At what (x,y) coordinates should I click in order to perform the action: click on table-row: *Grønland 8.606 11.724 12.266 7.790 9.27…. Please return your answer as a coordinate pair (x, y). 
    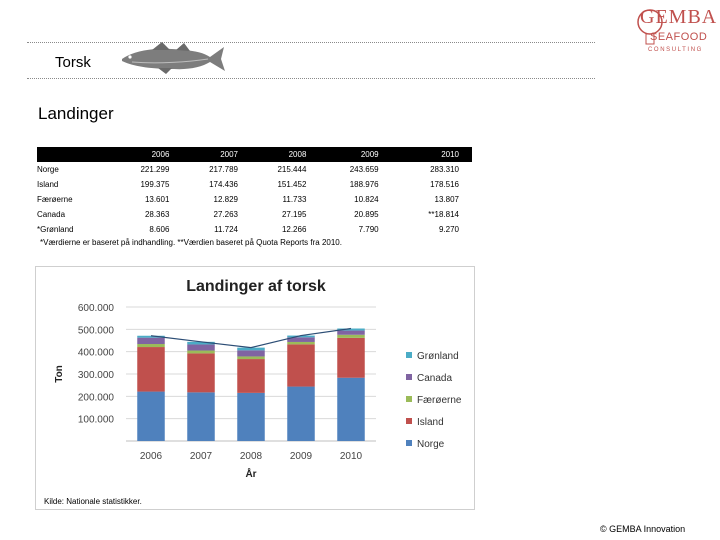
    Looking at the image, I should click on (254, 229).